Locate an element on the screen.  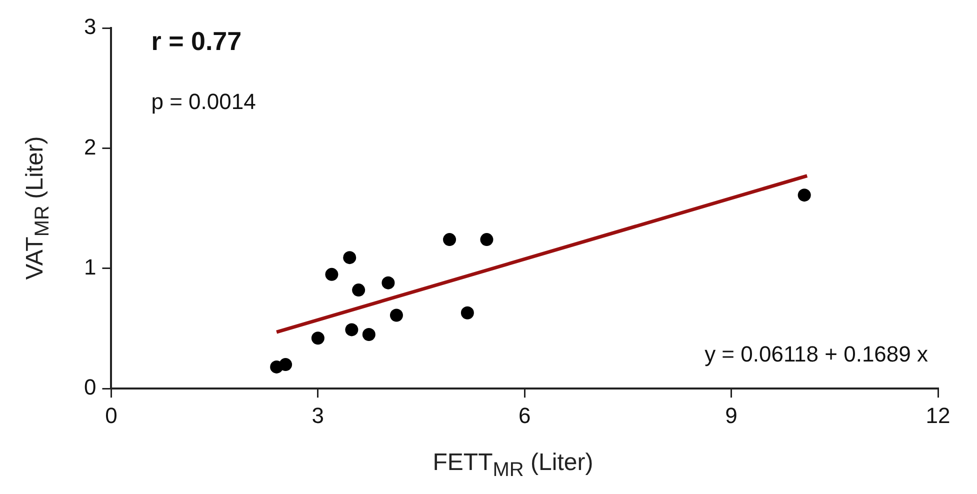
x-tick-label: 3 is located at coordinates (318, 415).